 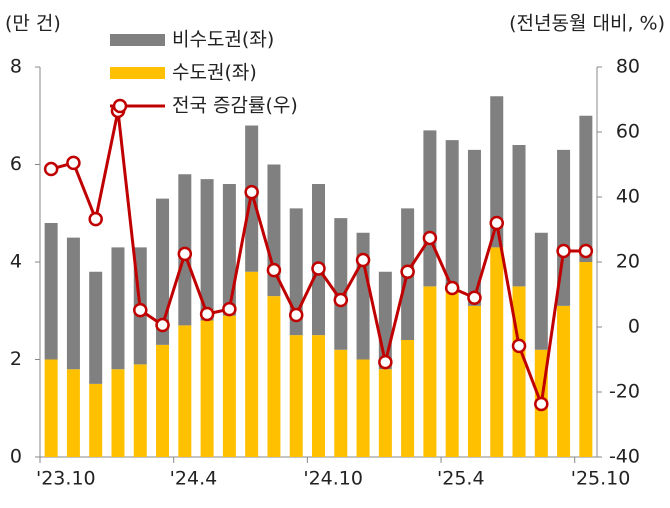 What do you see at coordinates (16, 67) in the screenshot?
I see `y-tick-label: 8` at bounding box center [16, 67].